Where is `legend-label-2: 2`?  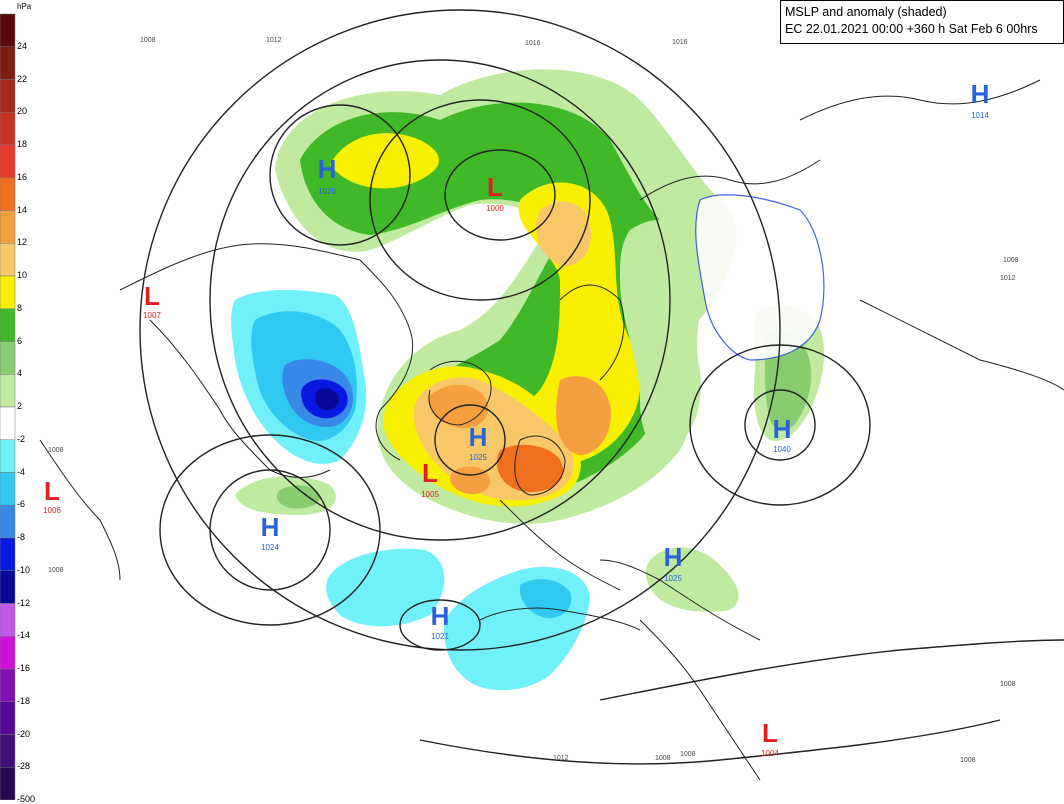
legend-label-2: 2 is located at coordinates (20, 406).